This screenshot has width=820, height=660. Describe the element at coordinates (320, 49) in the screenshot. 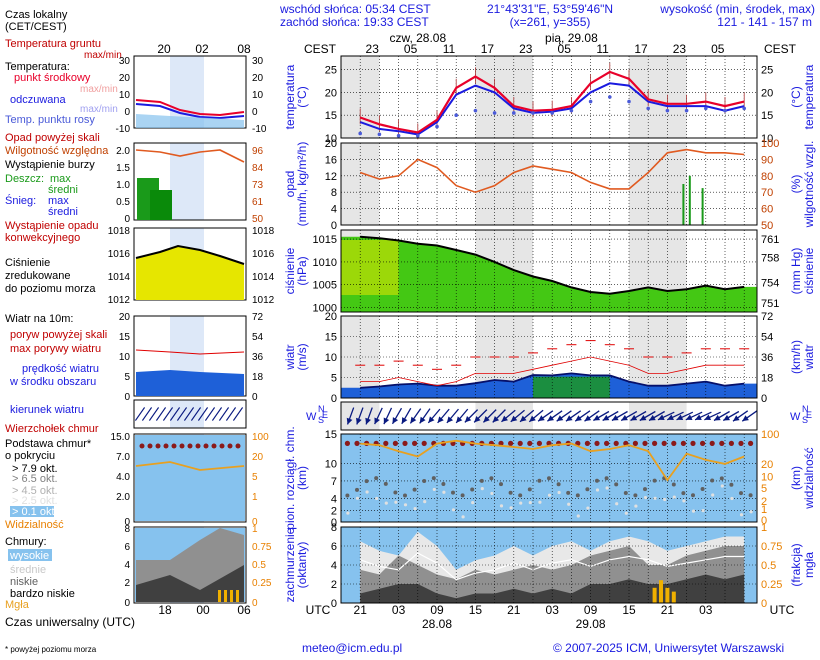

I see `axis-cest-left: CEST` at that location.